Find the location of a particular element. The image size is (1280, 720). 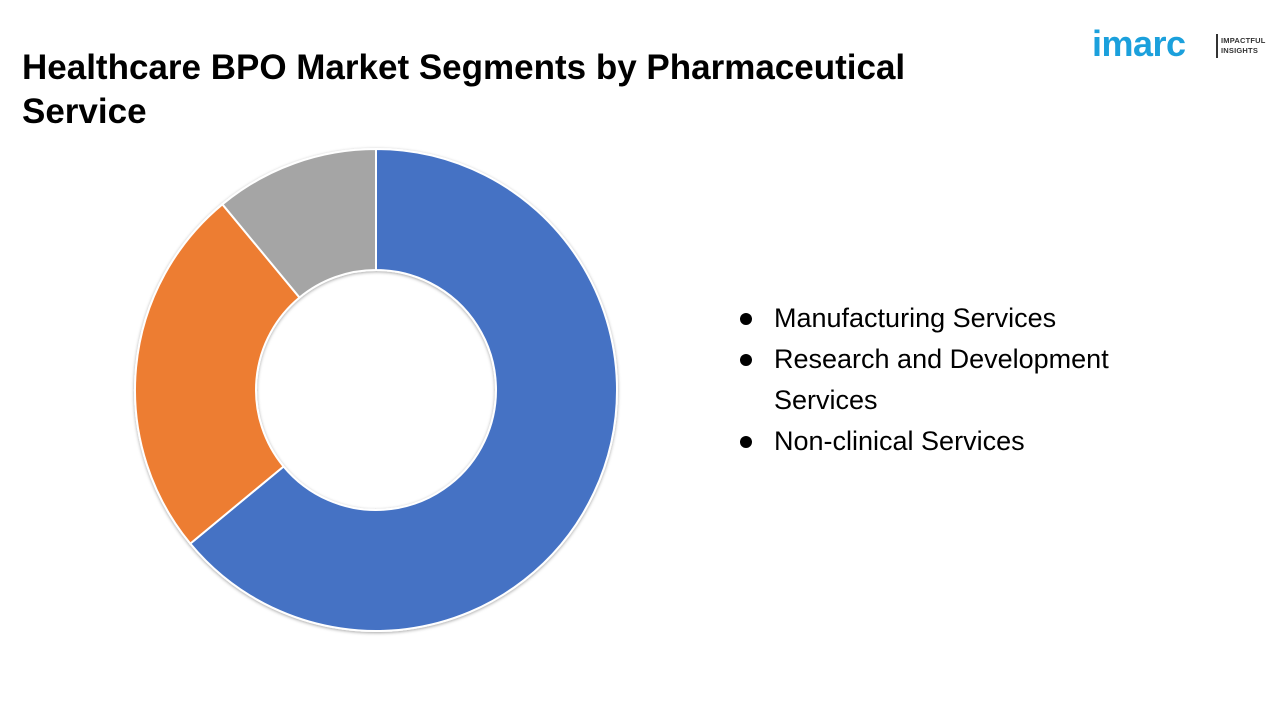

logo-tagline-line2: INSIGHTS is located at coordinates (1240, 50).